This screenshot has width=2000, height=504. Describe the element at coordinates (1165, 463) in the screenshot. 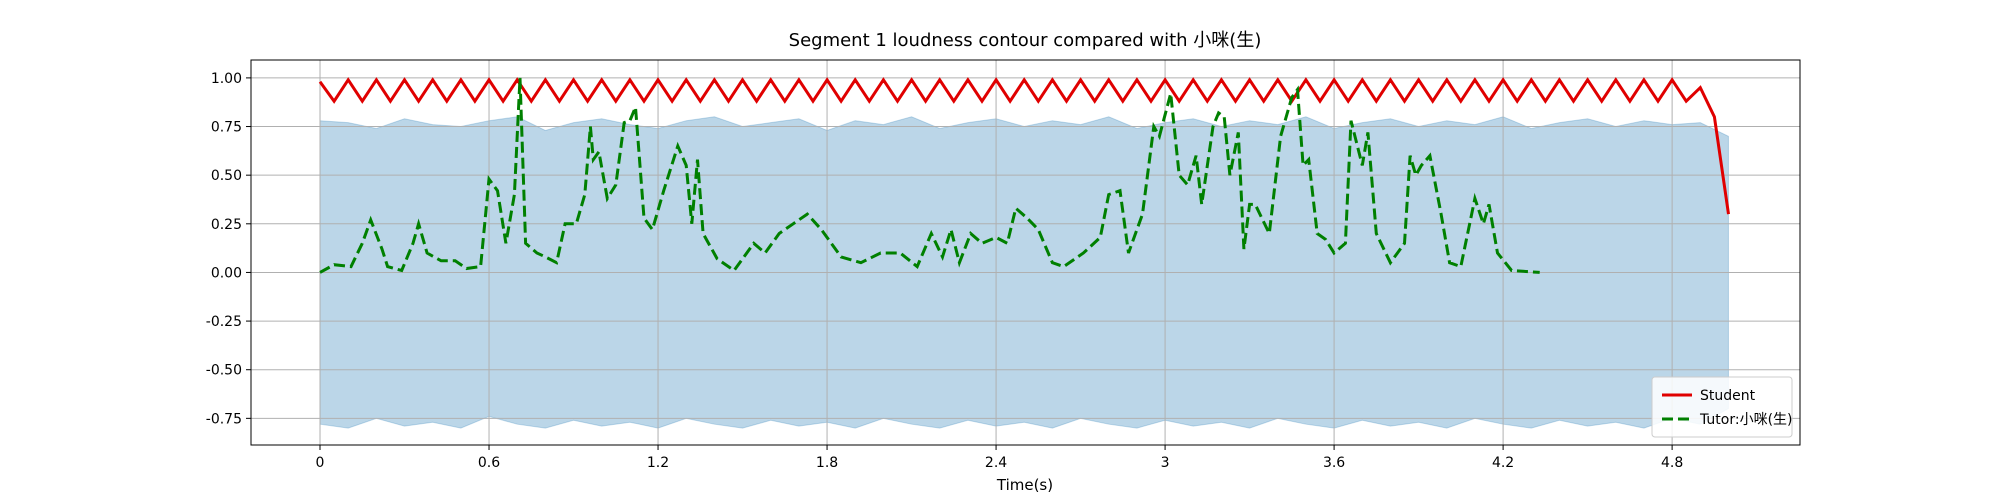

I see `x-tick-label: 3` at that location.